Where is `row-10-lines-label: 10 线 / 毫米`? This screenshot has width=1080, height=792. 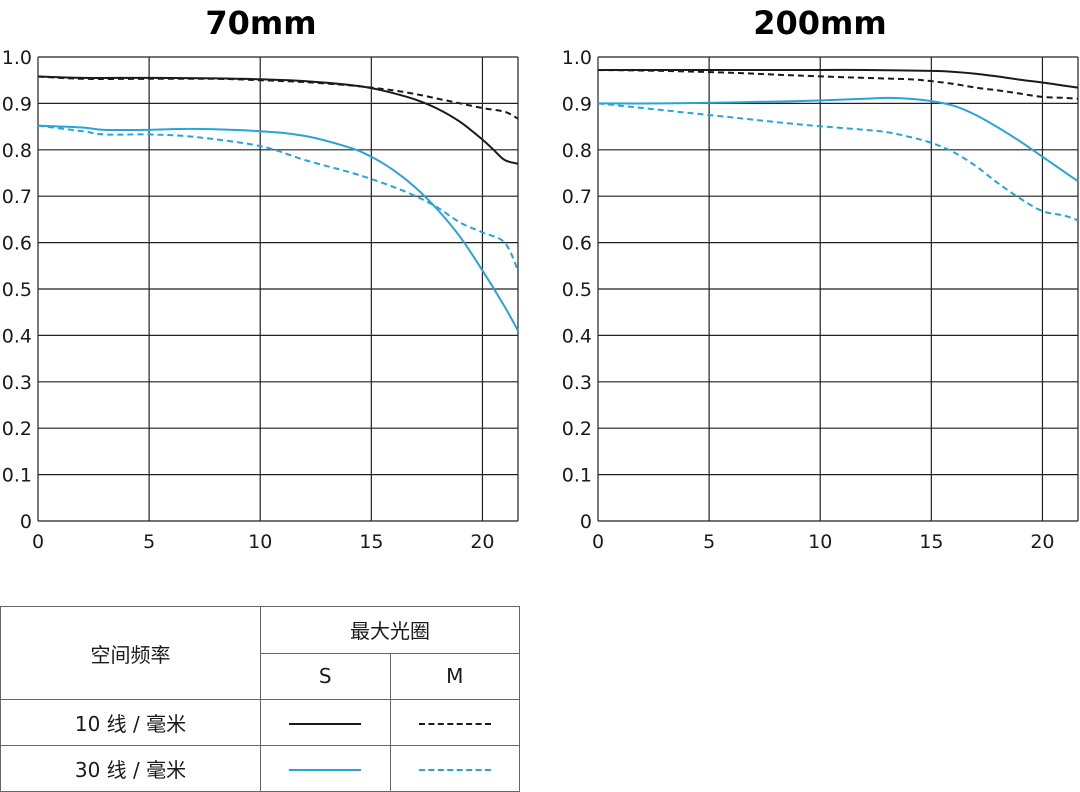
row-10-lines-label: 10 线 / 毫米 is located at coordinates (130, 722).